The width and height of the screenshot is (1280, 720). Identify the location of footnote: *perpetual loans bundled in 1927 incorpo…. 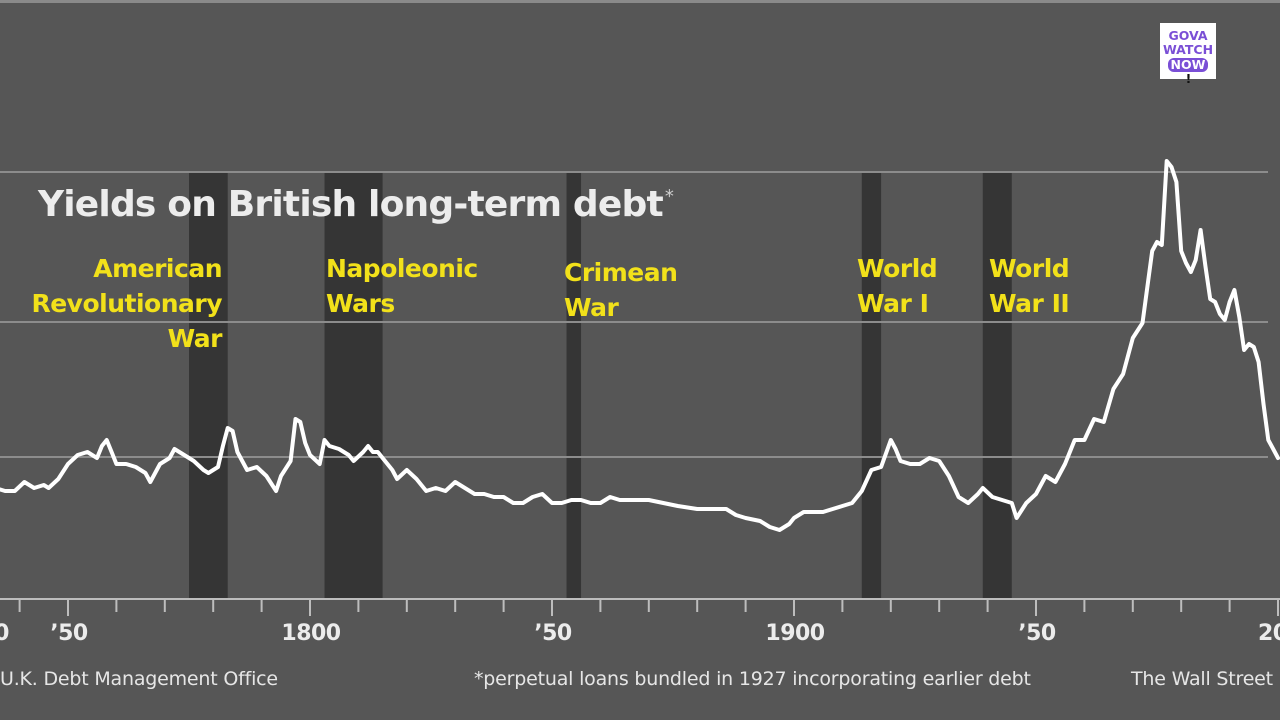
(752, 679).